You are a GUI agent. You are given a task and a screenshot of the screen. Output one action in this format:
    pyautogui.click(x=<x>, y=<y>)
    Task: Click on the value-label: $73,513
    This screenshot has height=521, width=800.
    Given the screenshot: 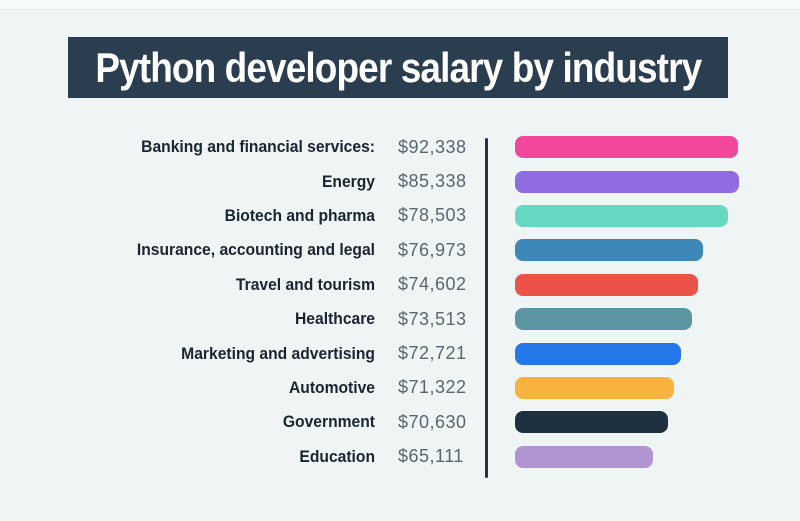 What is the action you would take?
    pyautogui.click(x=432, y=318)
    